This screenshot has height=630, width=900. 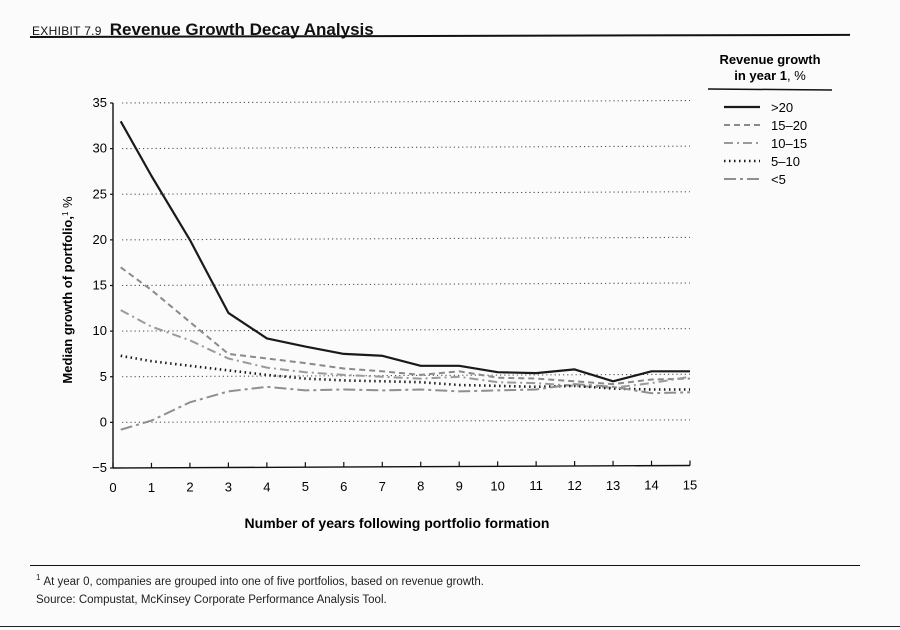 I want to click on y-tick-label: 0, so click(x=103, y=421).